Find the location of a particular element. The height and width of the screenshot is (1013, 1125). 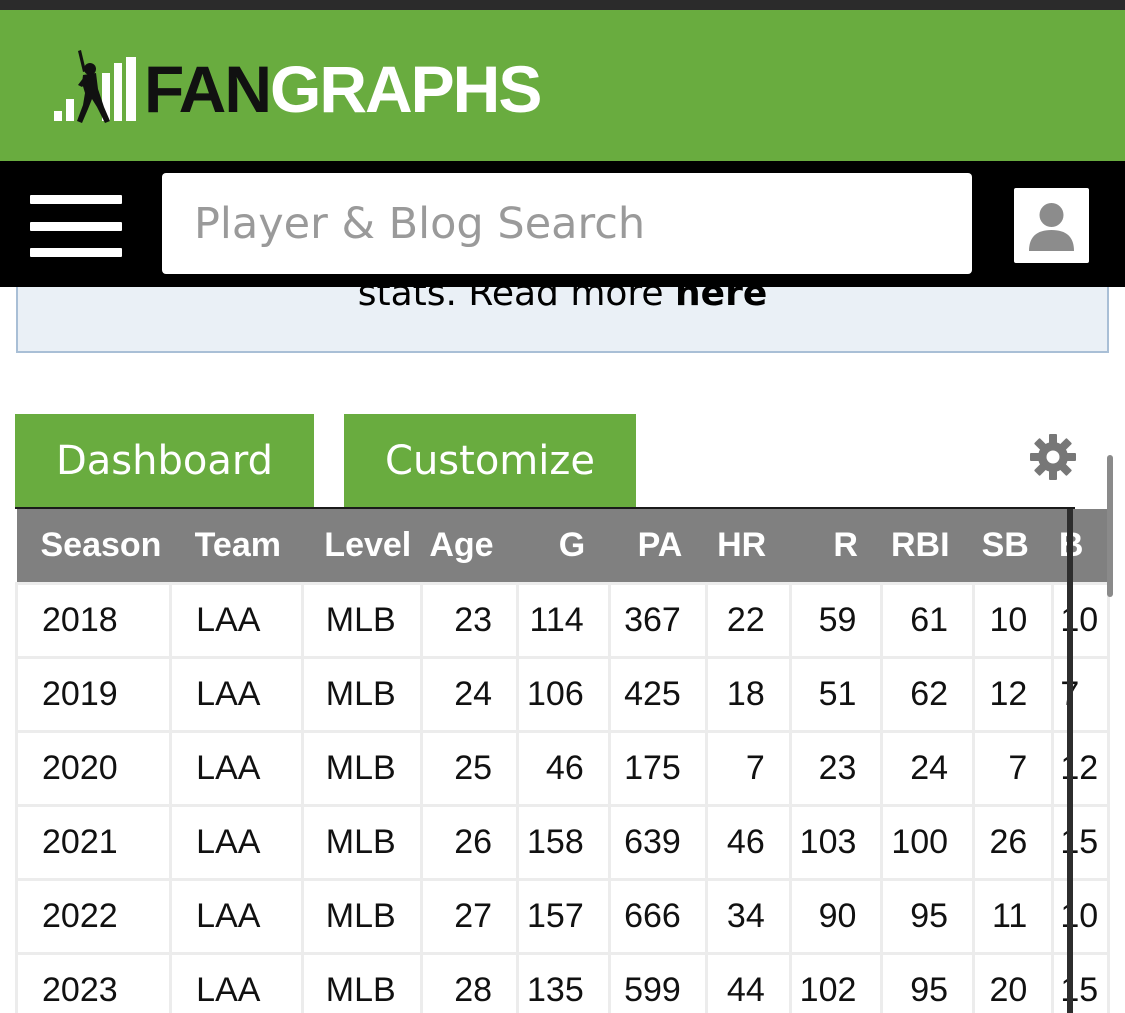

batter-logo-icon is located at coordinates (95, 86).